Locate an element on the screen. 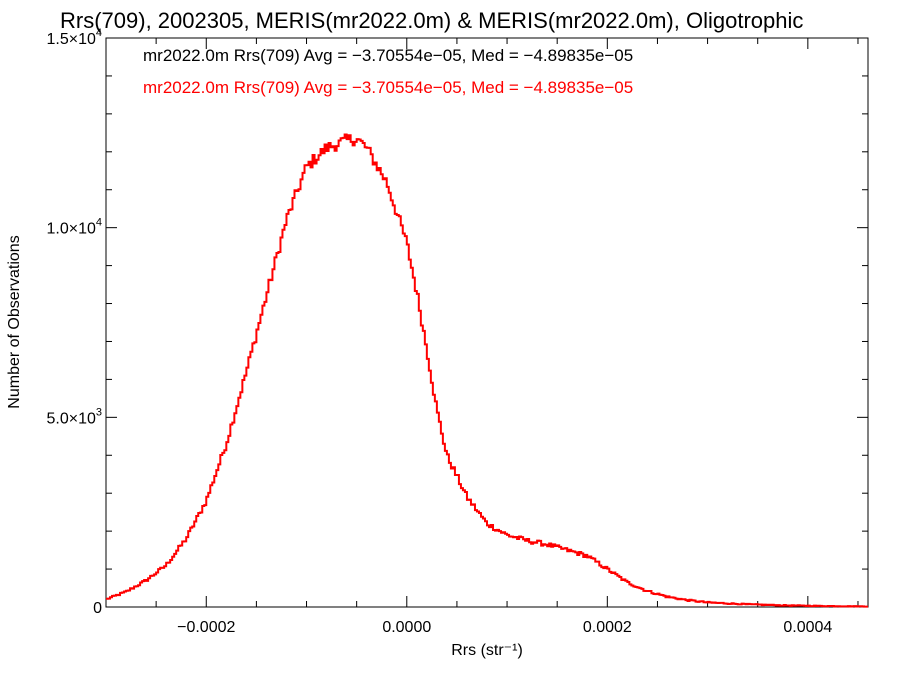 This screenshot has height=675, width=900. y-tick-label: 5.0×10³ is located at coordinates (74, 416).